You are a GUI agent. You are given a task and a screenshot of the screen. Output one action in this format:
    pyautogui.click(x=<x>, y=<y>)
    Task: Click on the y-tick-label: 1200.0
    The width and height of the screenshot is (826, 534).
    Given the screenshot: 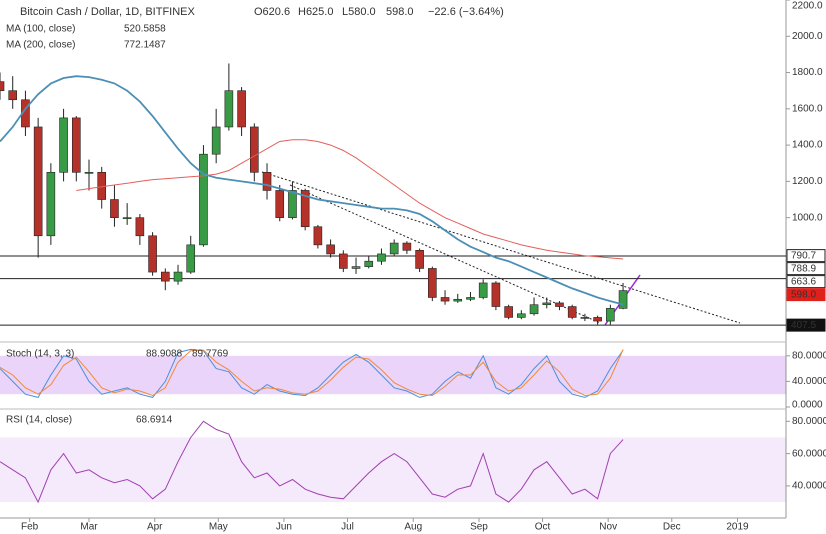 What is the action you would take?
    pyautogui.click(x=807, y=181)
    